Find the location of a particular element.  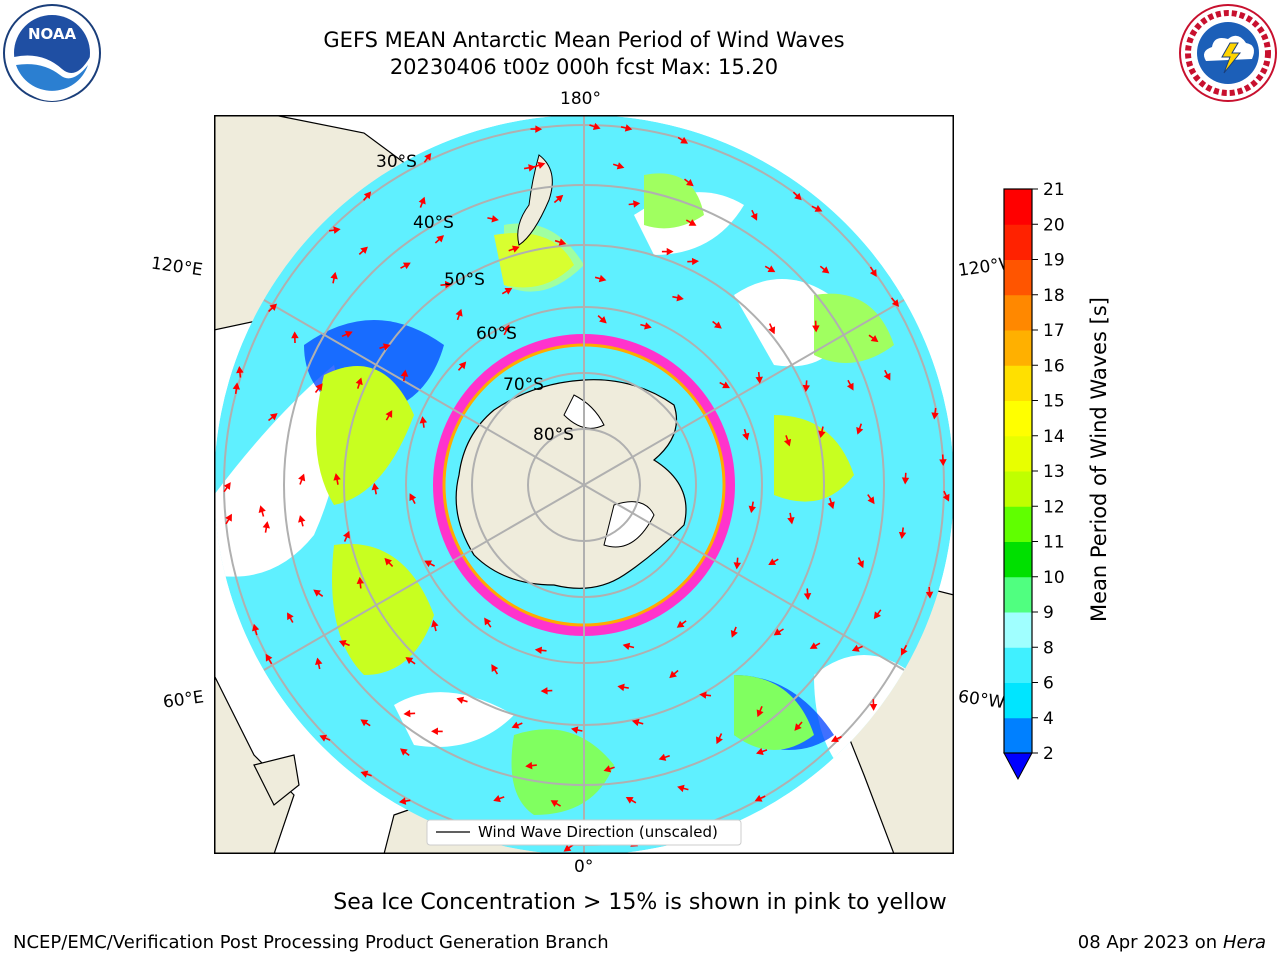

lat-label-60s: 60°S is located at coordinates (496, 334).